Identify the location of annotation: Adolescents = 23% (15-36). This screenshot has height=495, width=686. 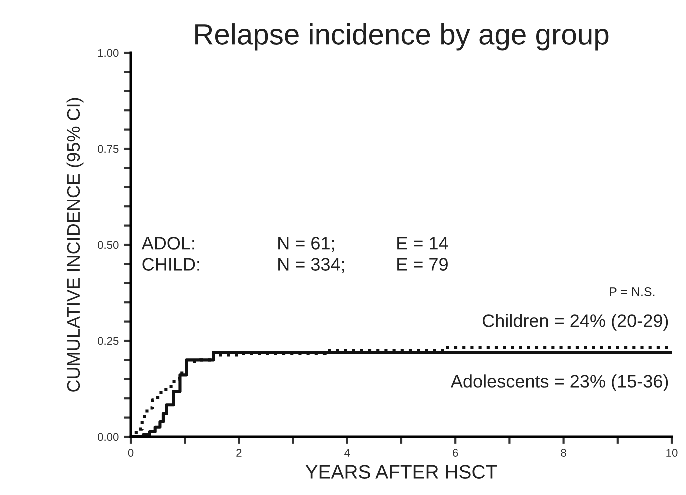
(559, 383).